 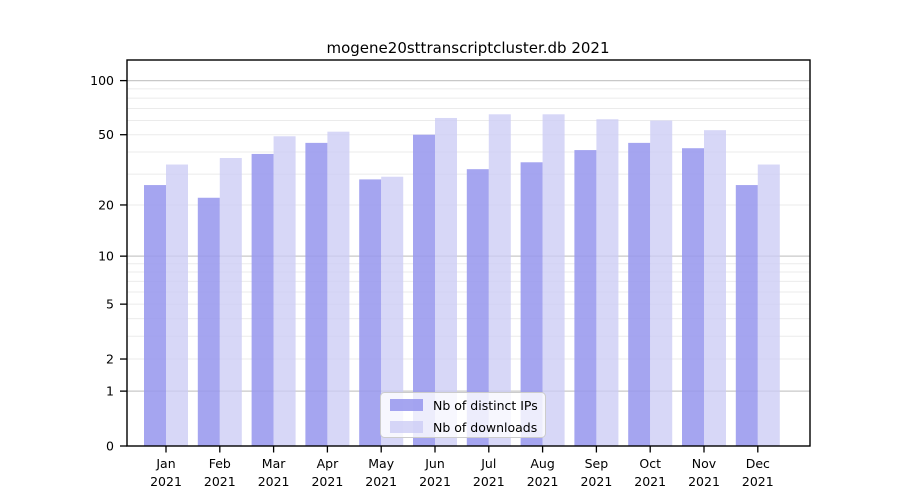 I want to click on x-tick-label-sep: Sep, so click(x=597, y=463).